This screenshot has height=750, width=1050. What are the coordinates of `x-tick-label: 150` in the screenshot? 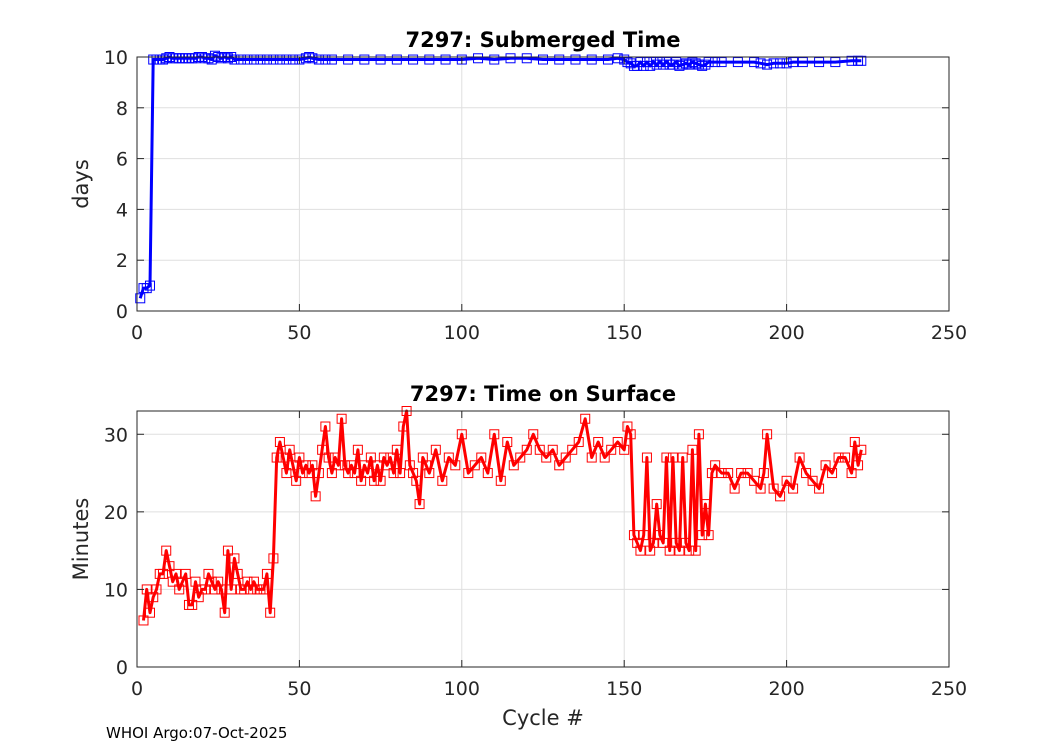 It's located at (624, 333).